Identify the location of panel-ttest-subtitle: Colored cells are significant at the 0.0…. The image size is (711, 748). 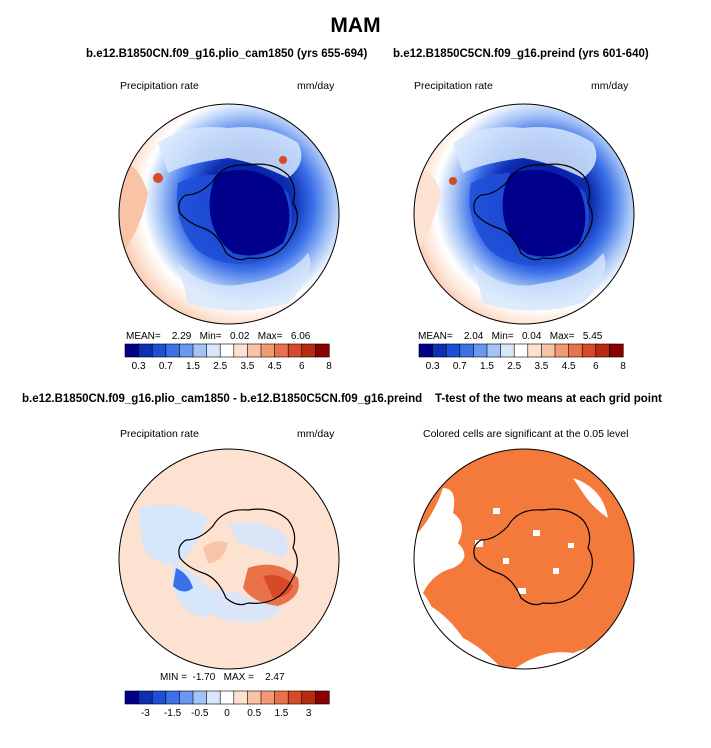
(526, 434).